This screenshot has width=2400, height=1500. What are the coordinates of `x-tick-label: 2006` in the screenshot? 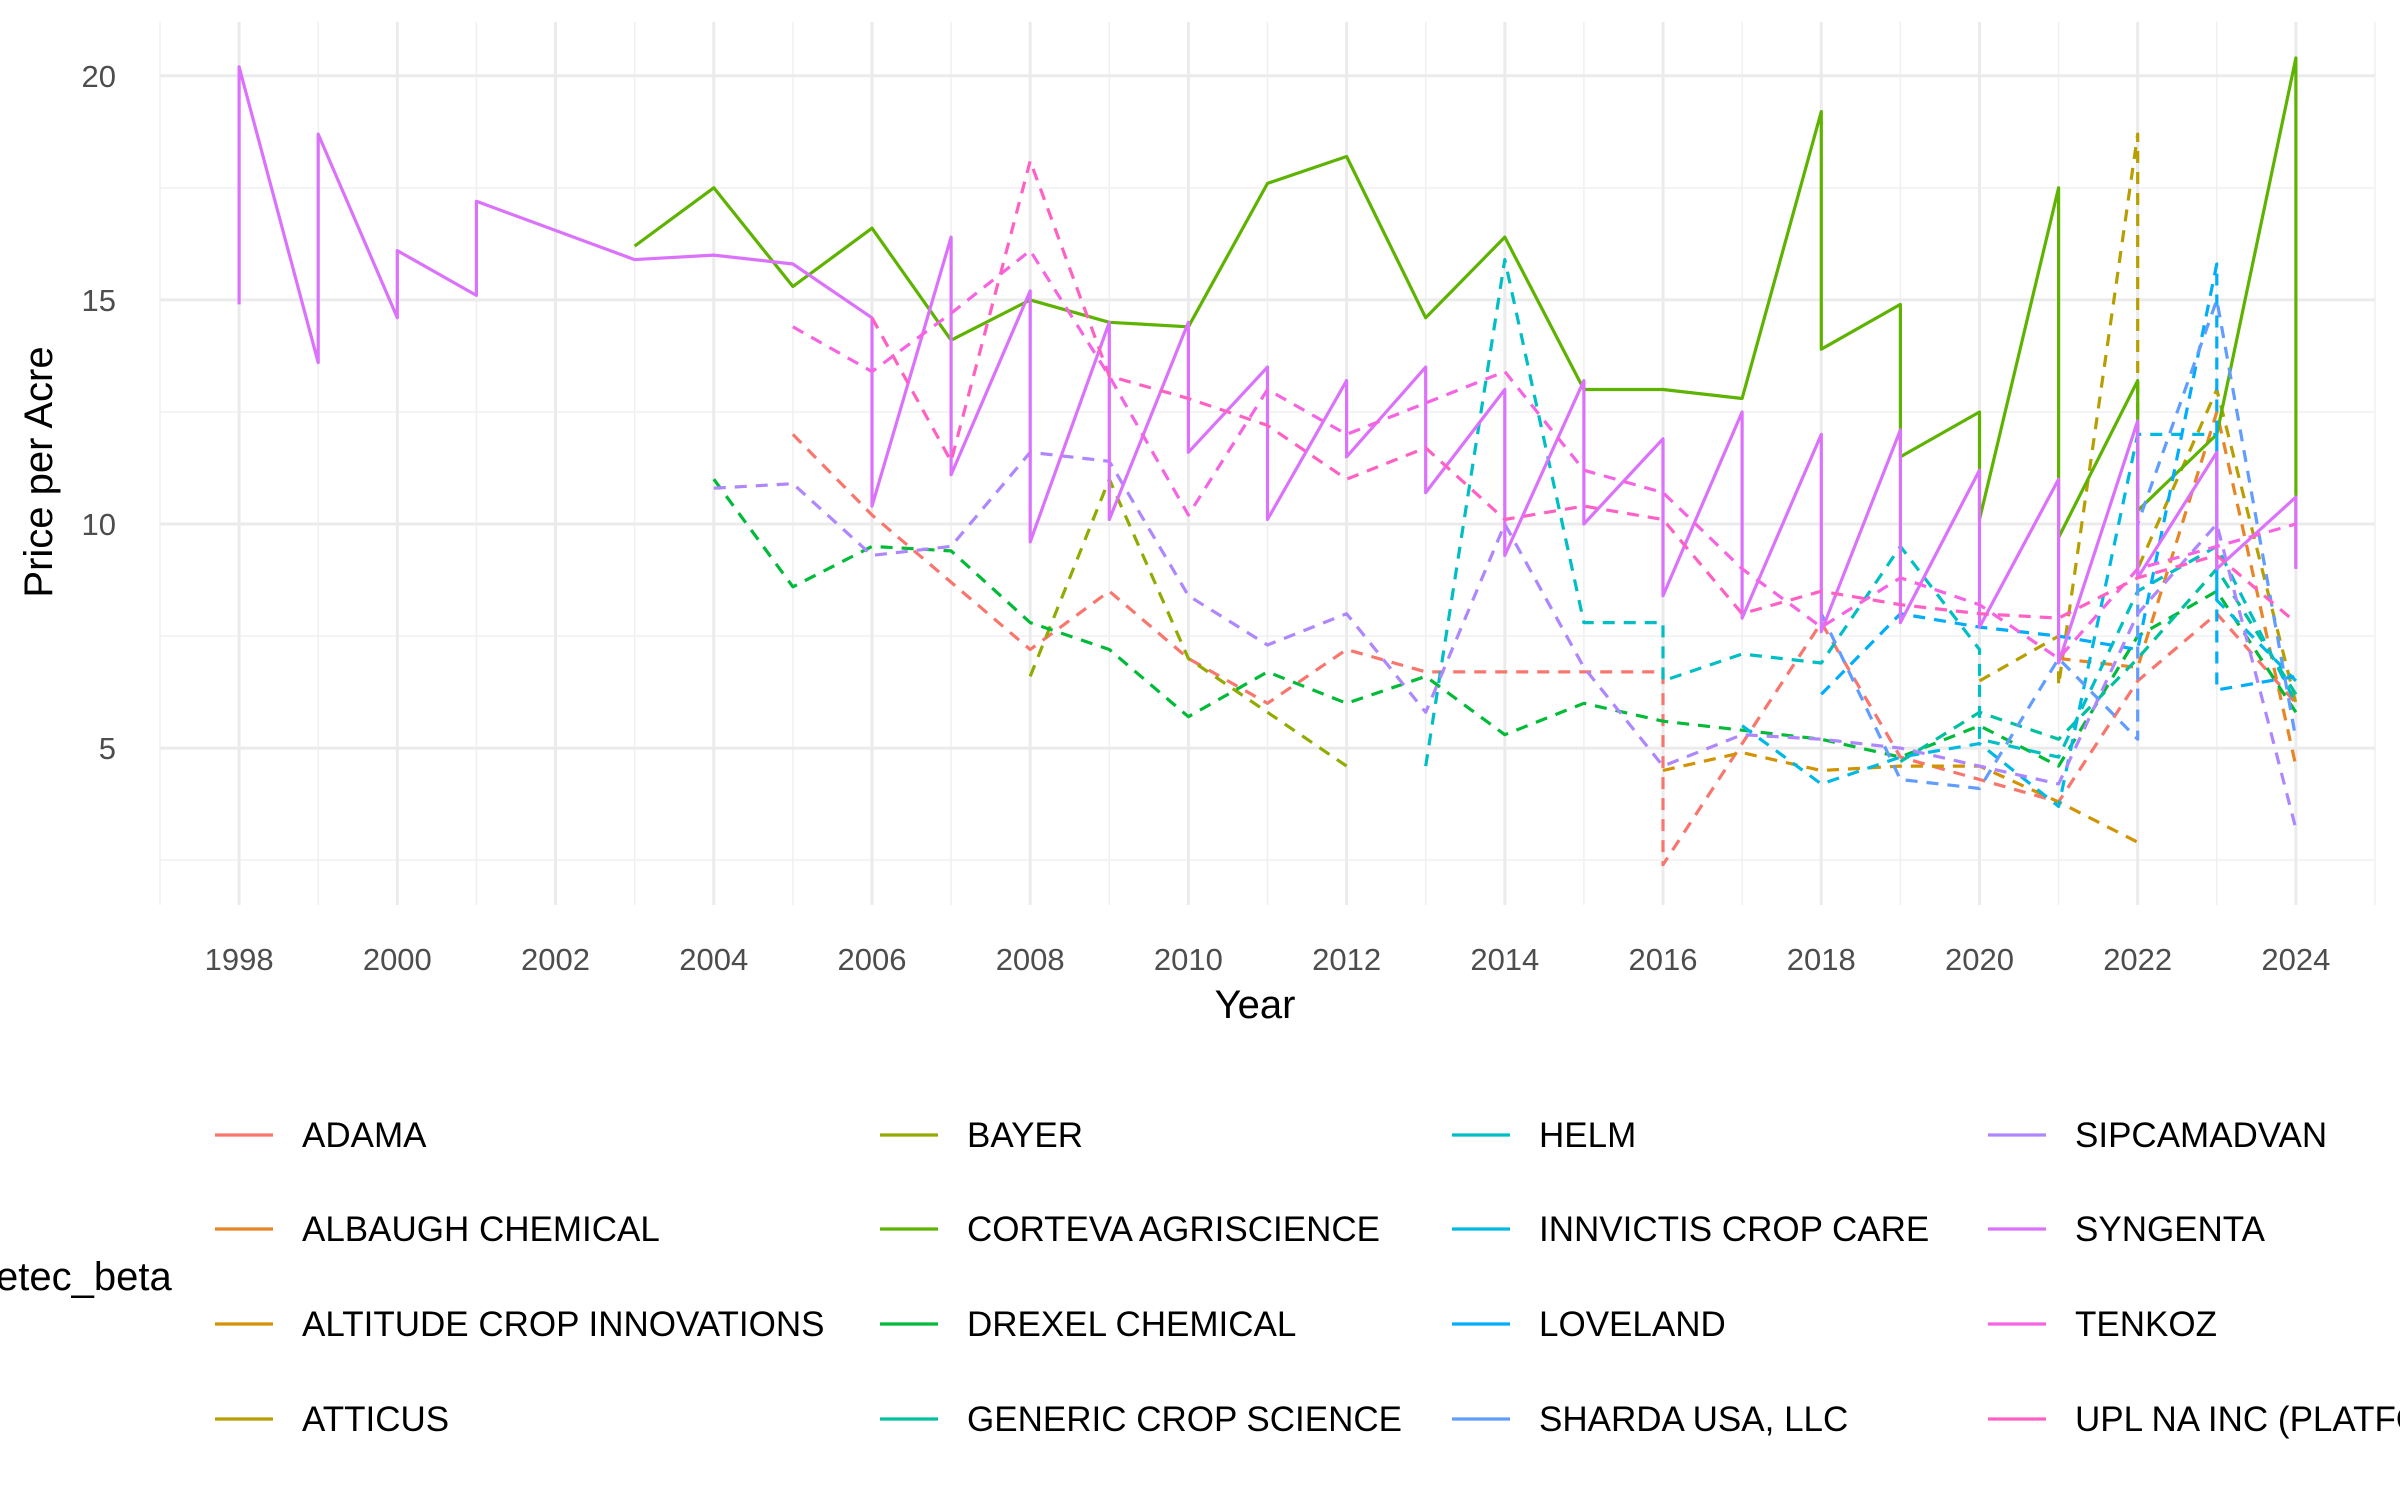 It's located at (871, 959).